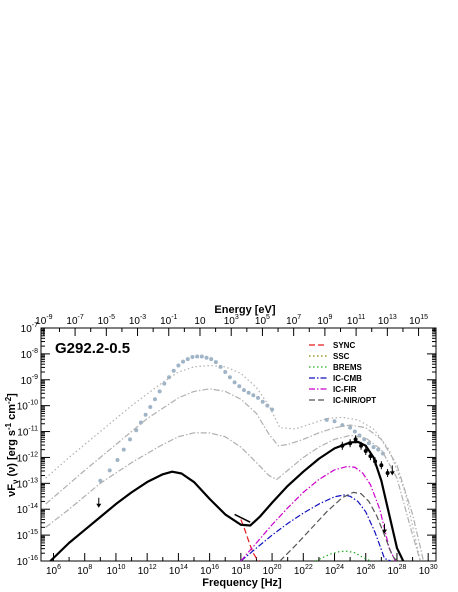 This screenshot has height=592, width=458. I want to click on x2-tick-label: 10⁻³, so click(137, 320).